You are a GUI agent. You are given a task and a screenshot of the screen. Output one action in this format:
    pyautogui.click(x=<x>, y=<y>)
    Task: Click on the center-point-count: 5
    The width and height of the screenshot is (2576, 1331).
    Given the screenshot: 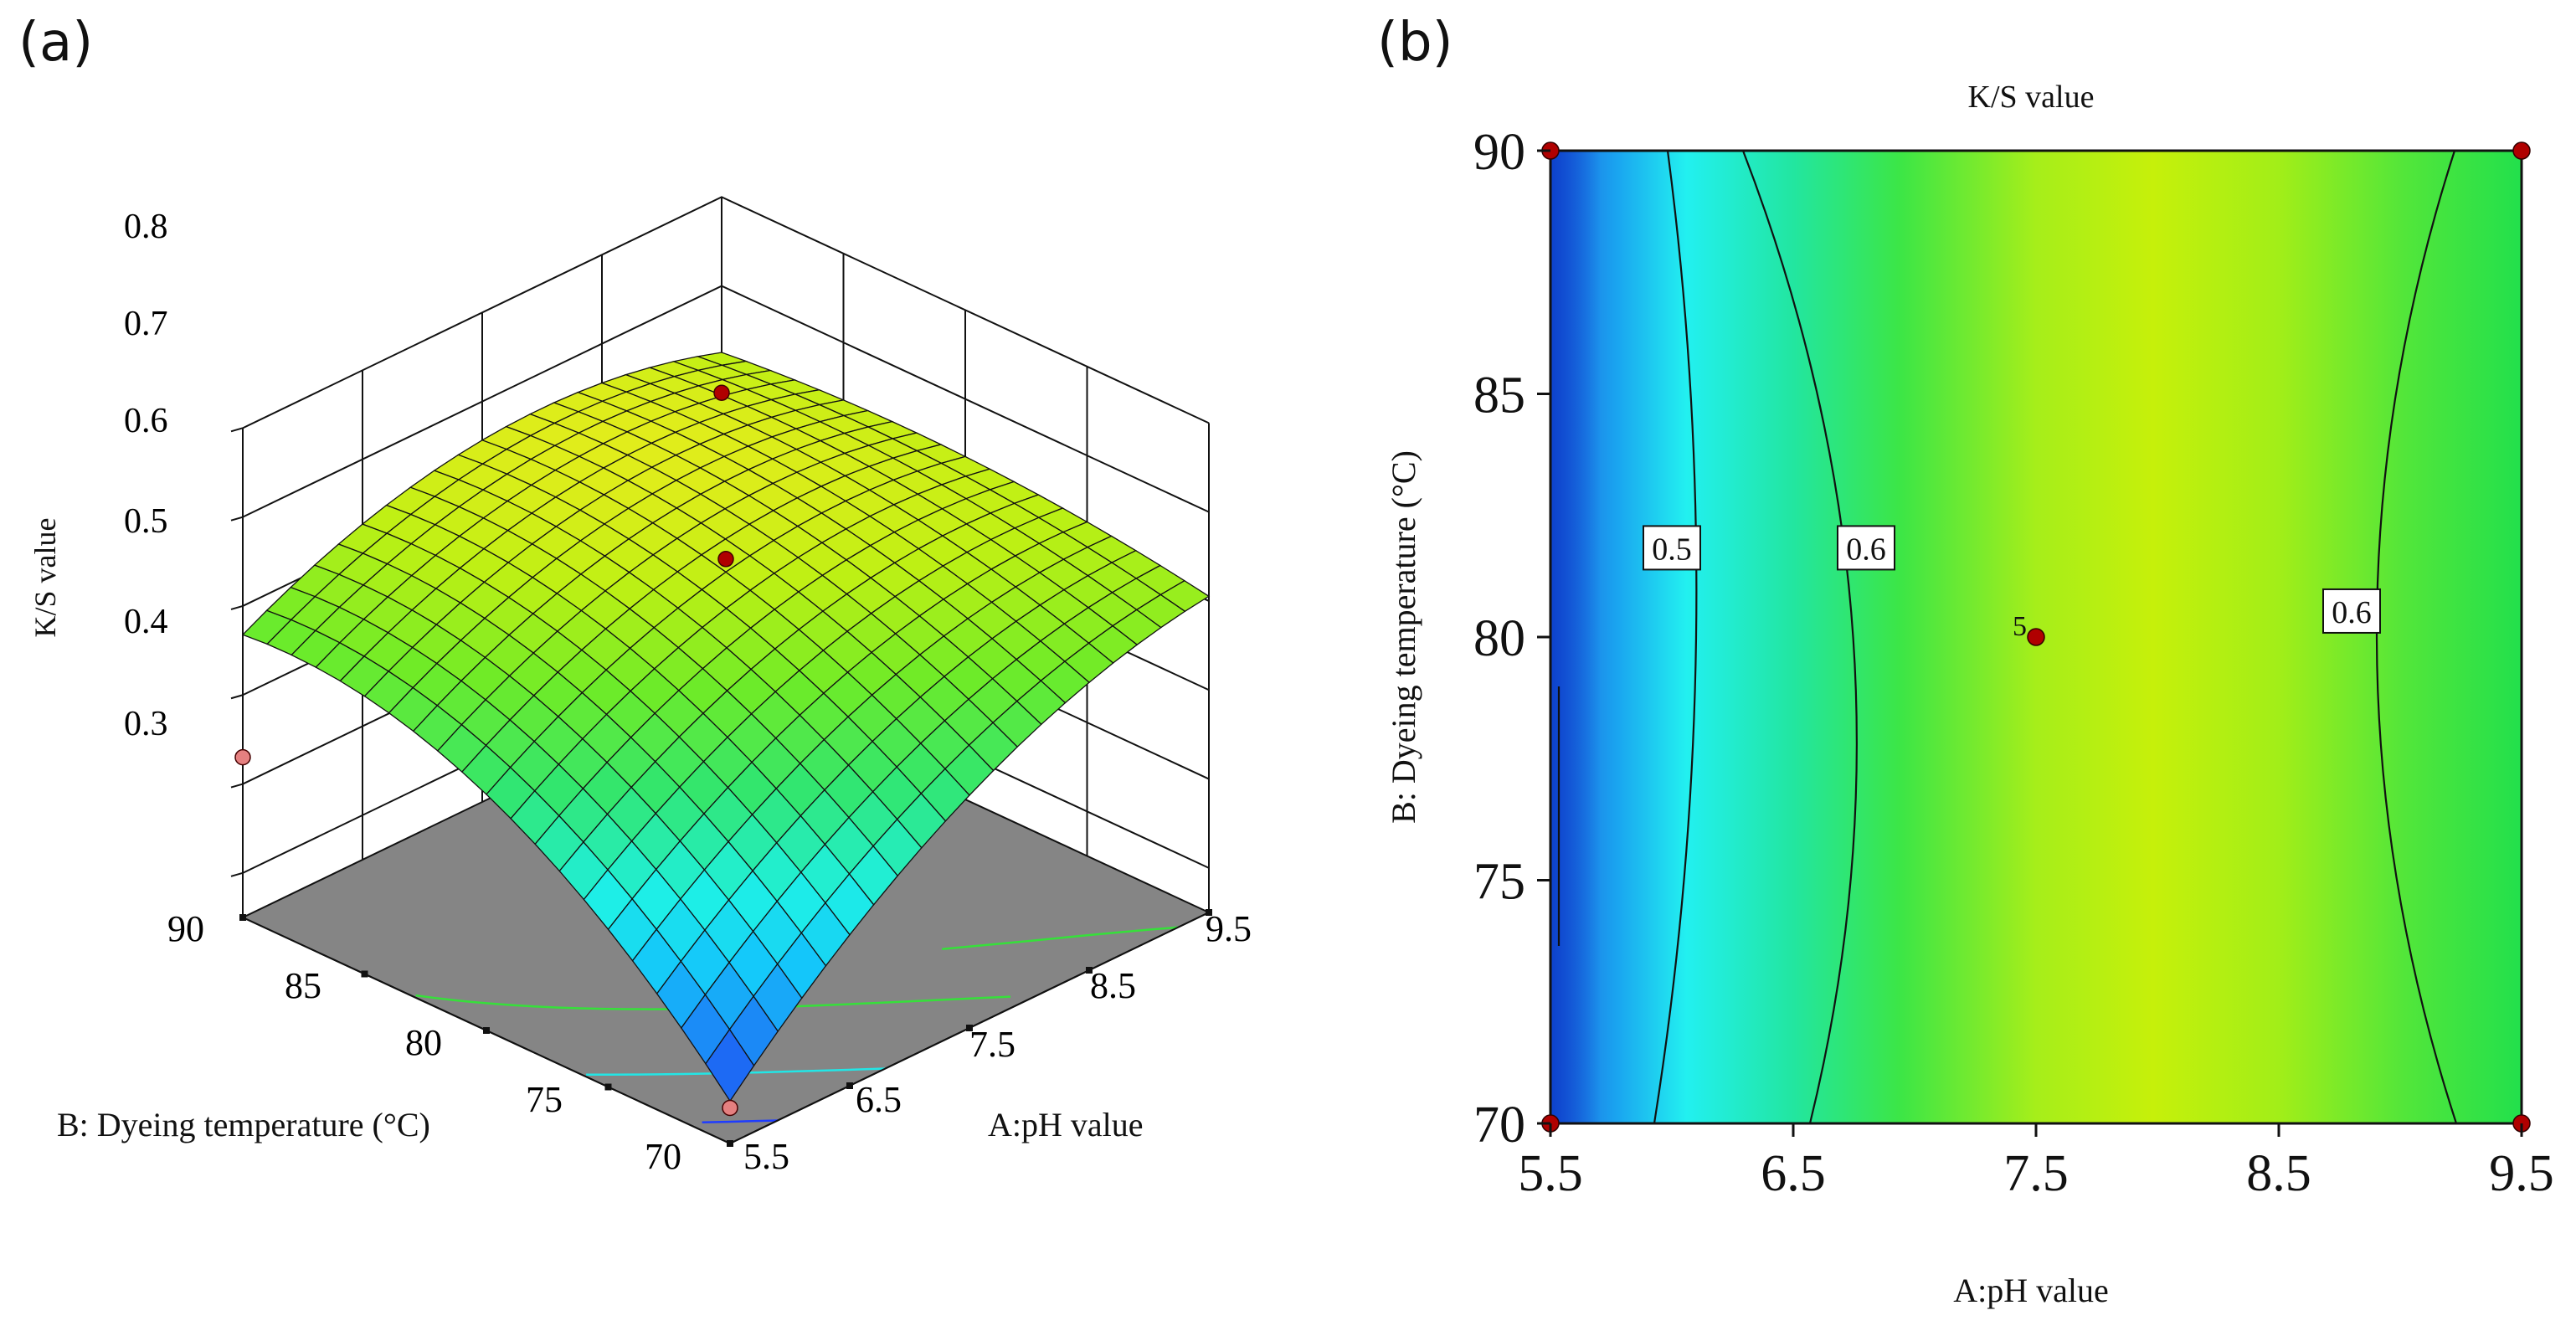 What is the action you would take?
    pyautogui.click(x=2020, y=627)
    